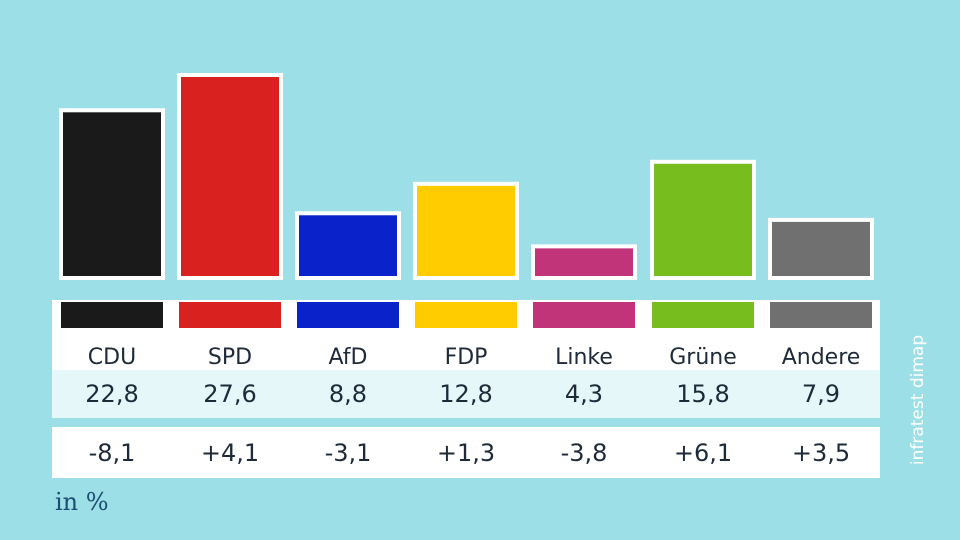 The image size is (960, 540). I want to click on value-label-fdp: 12,8, so click(466, 394).